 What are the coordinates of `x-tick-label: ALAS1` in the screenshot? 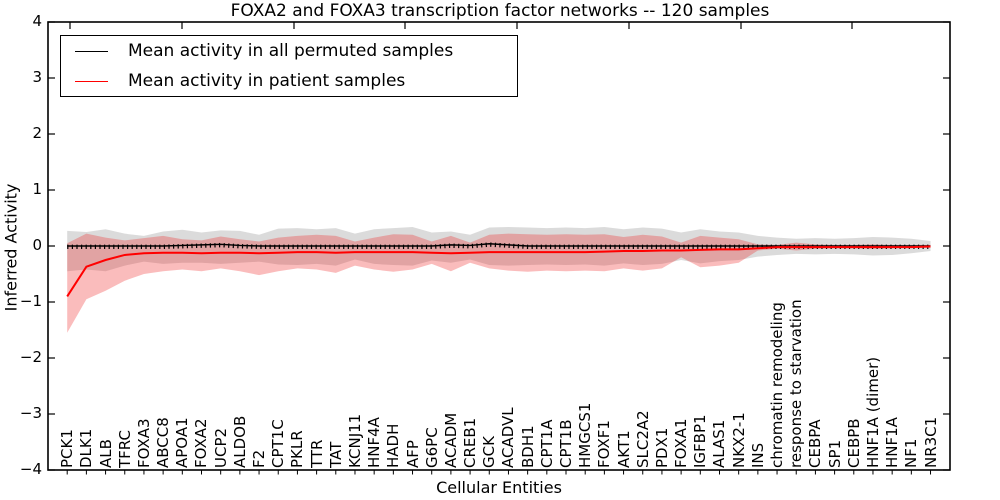 It's located at (719, 443).